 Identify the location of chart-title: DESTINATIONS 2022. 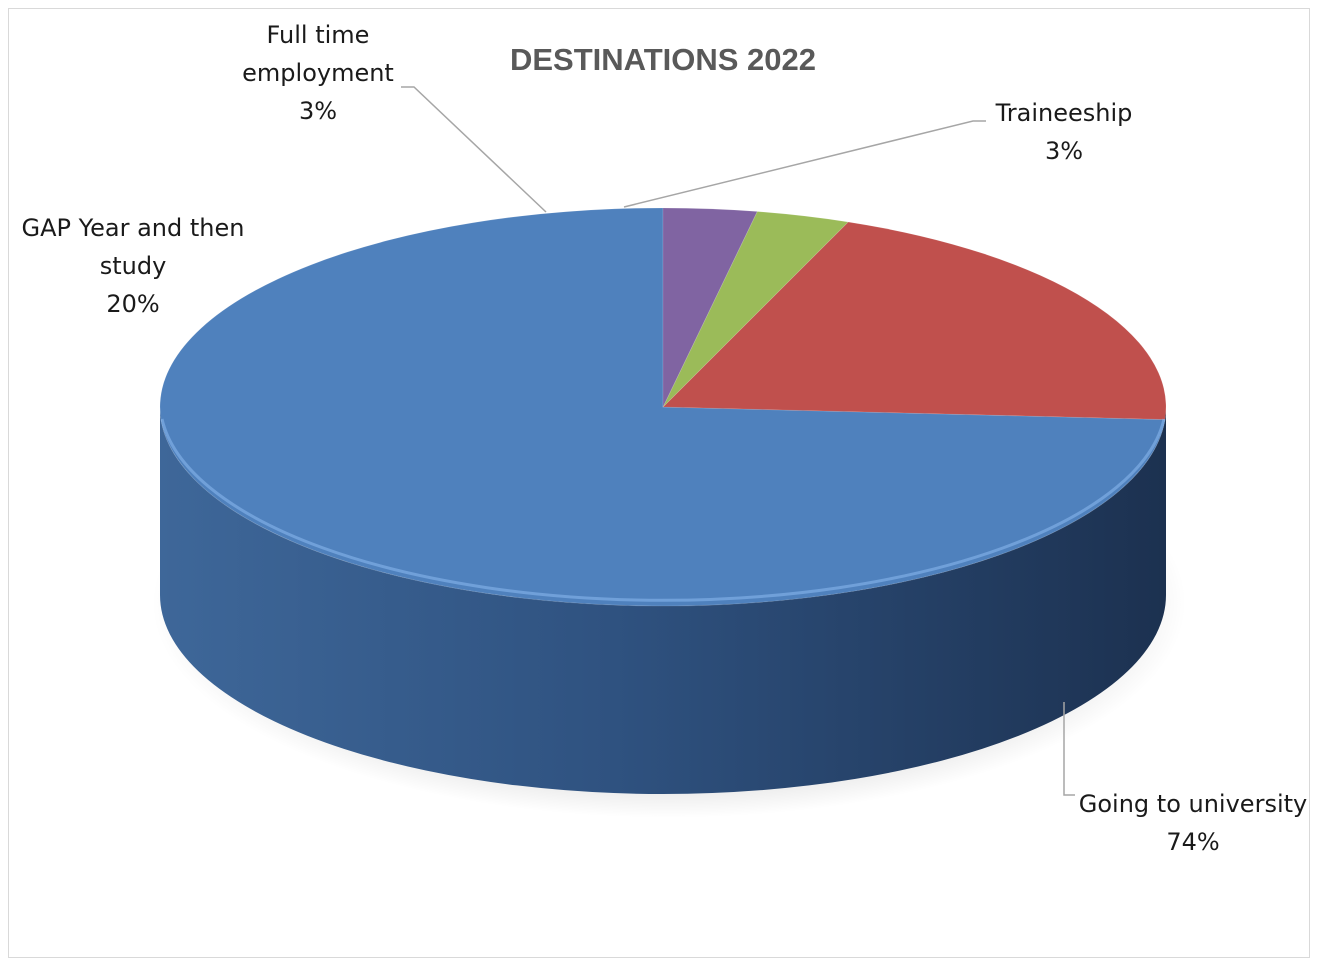
(663, 59).